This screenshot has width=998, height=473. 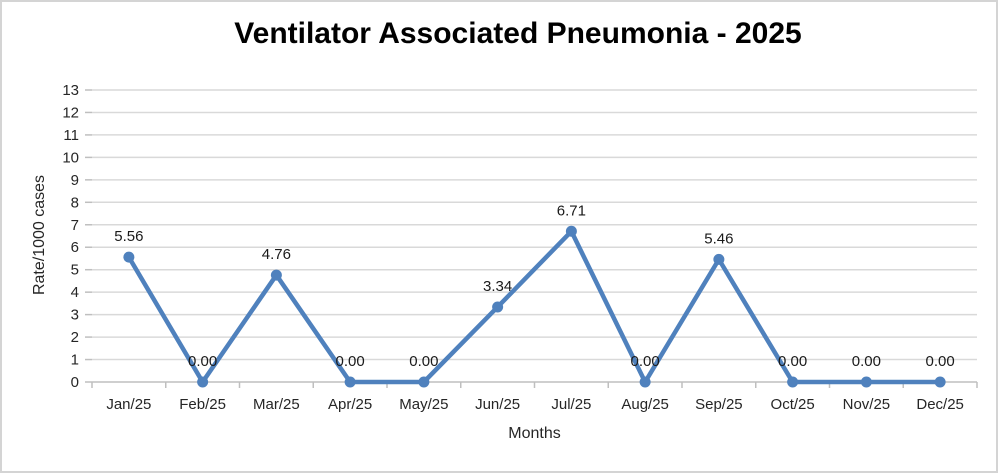 What do you see at coordinates (128, 236) in the screenshot?
I see `data-point-label: 5.56` at bounding box center [128, 236].